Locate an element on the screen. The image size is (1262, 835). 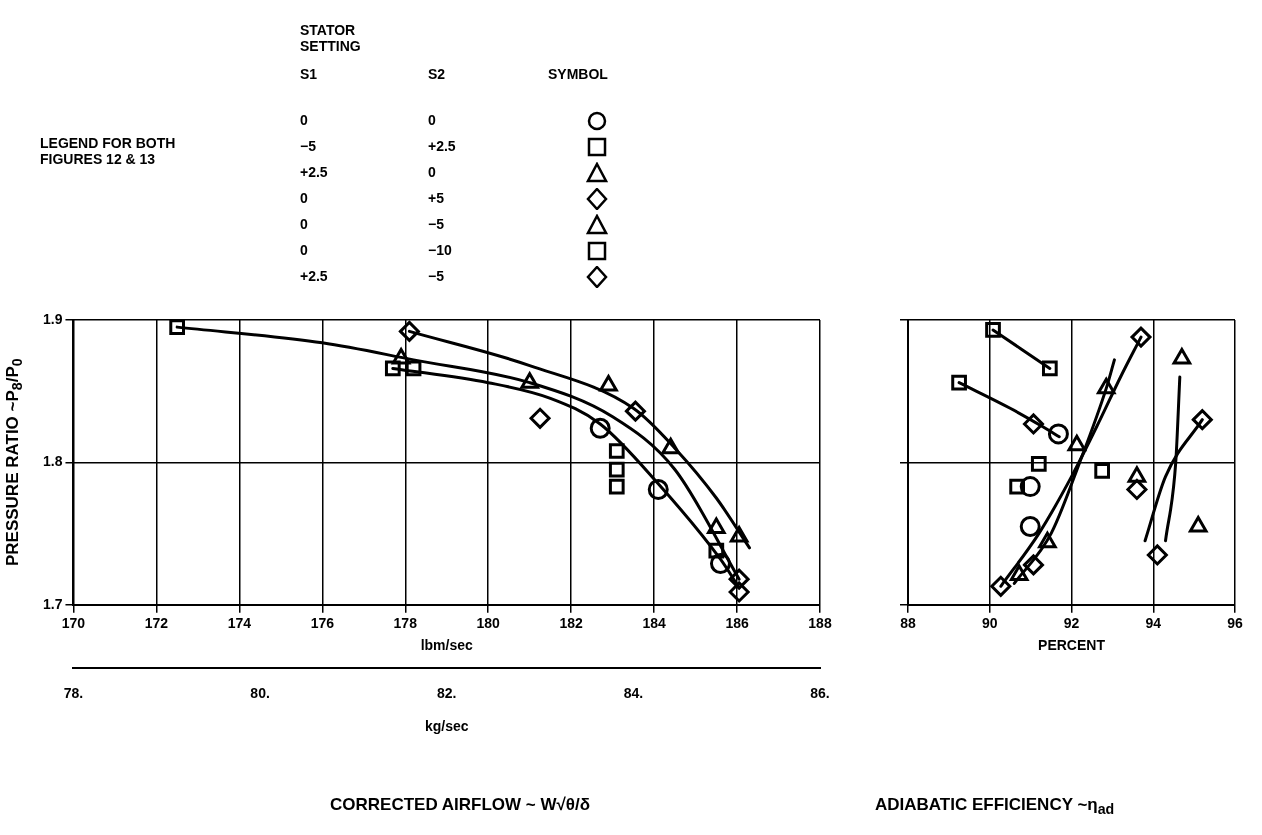
text: −10 is located at coordinates (440, 250).